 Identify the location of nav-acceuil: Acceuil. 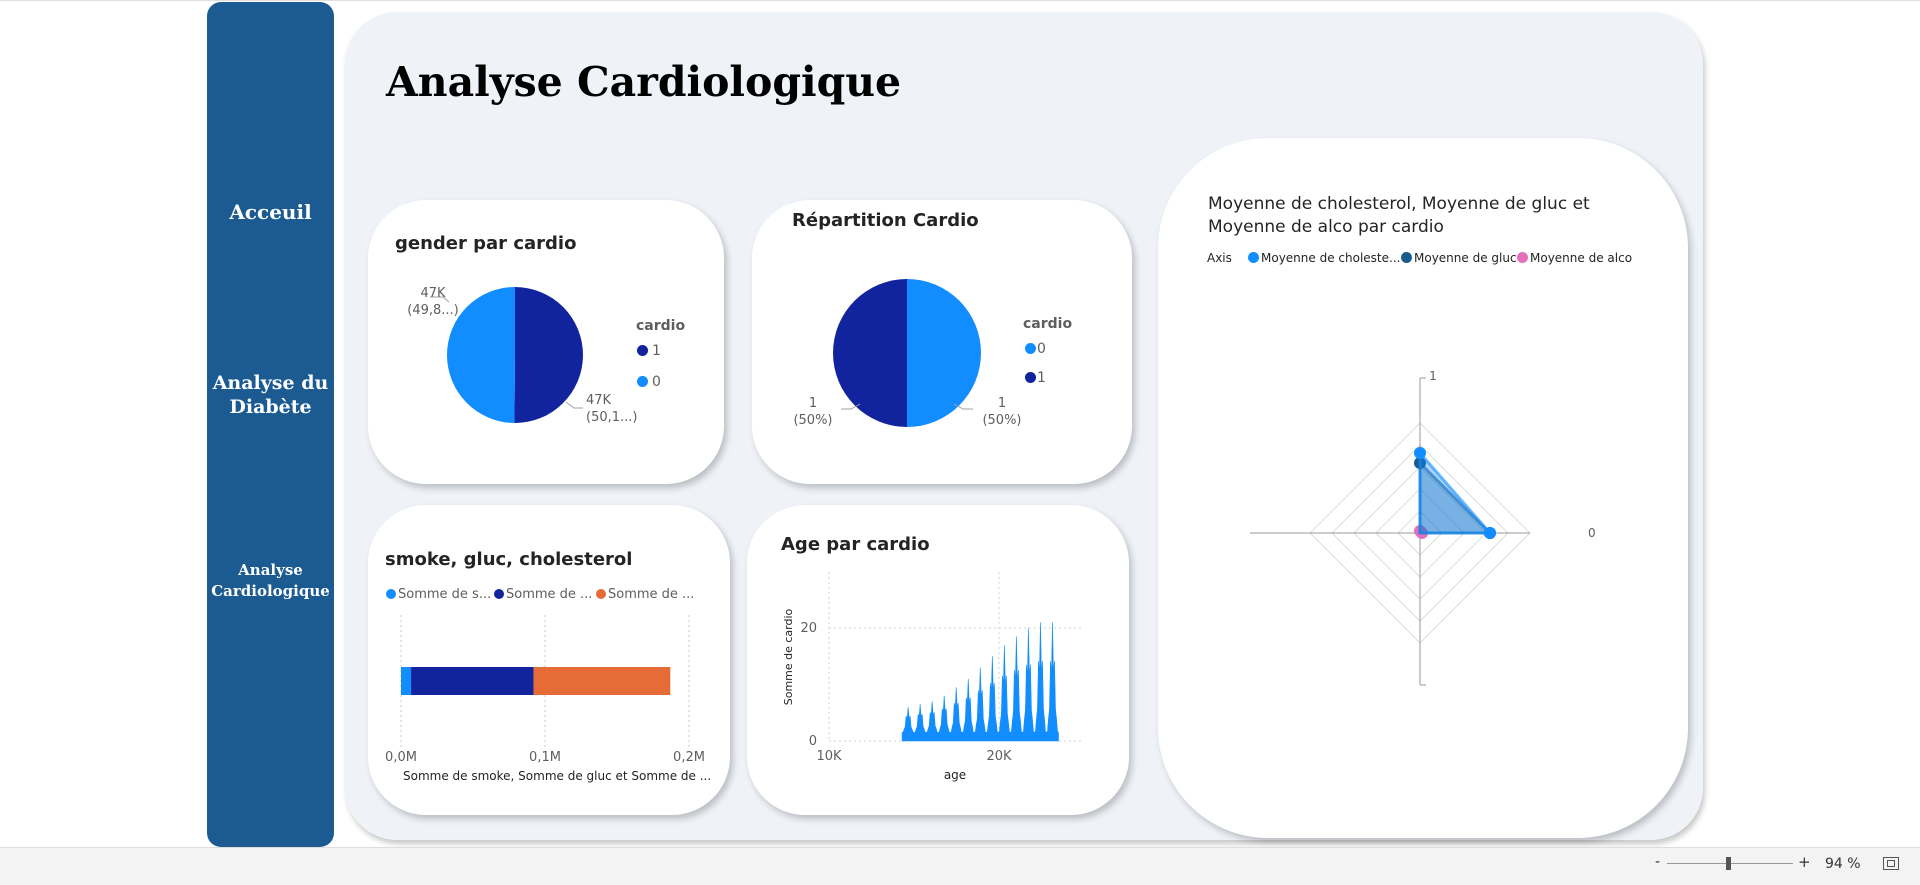
(270, 212).